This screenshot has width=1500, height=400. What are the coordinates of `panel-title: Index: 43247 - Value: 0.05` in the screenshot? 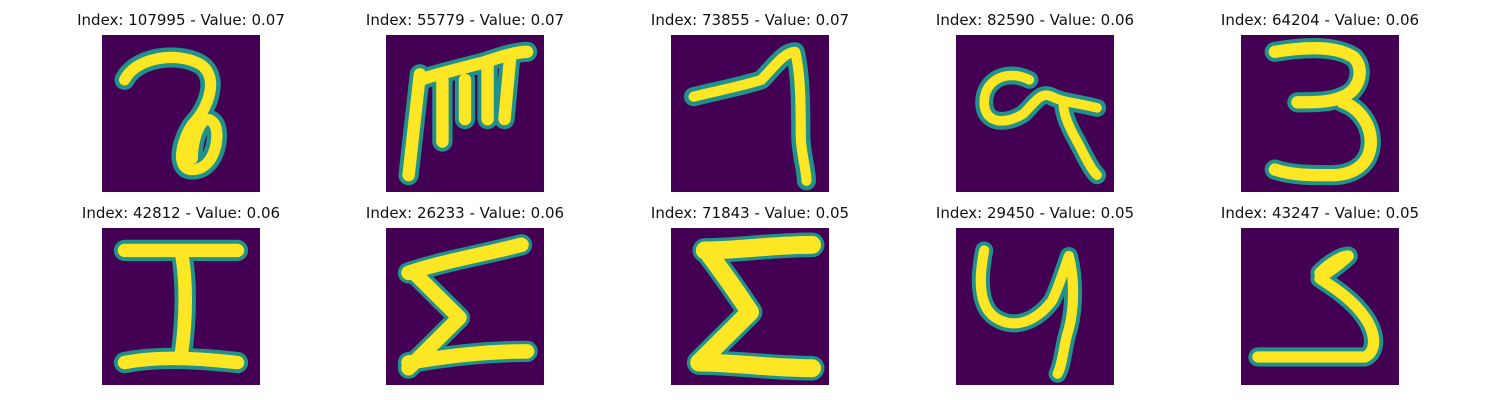 It's located at (1320, 213).